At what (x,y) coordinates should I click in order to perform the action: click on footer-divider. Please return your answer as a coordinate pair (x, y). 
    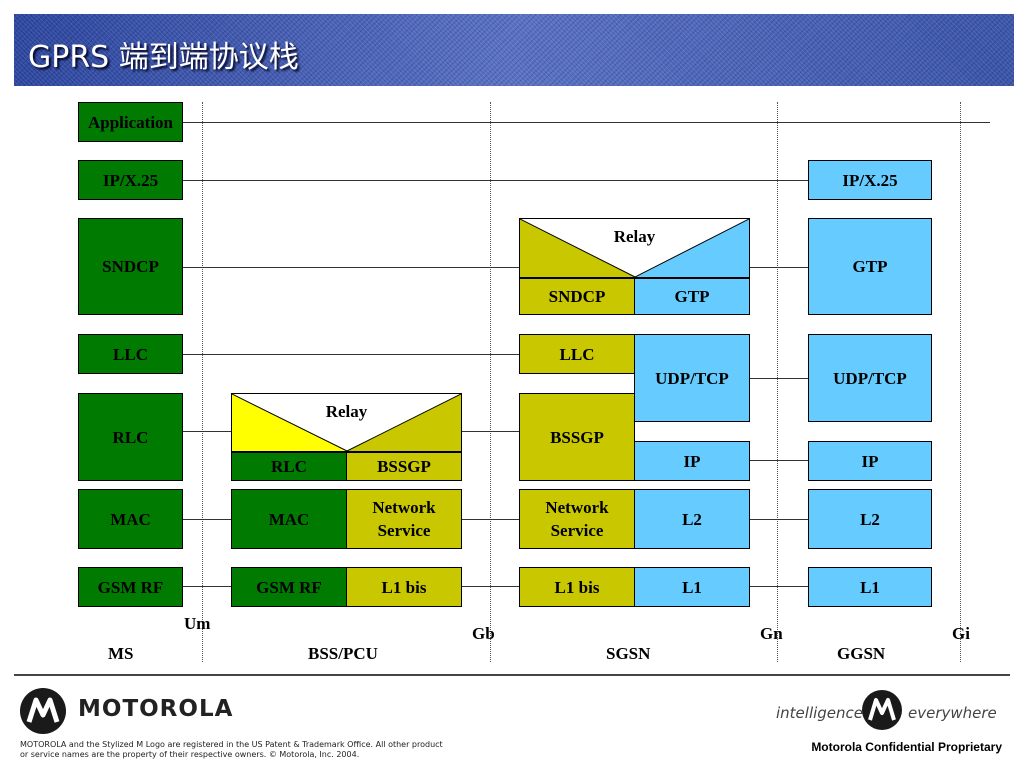
    Looking at the image, I should click on (512, 675).